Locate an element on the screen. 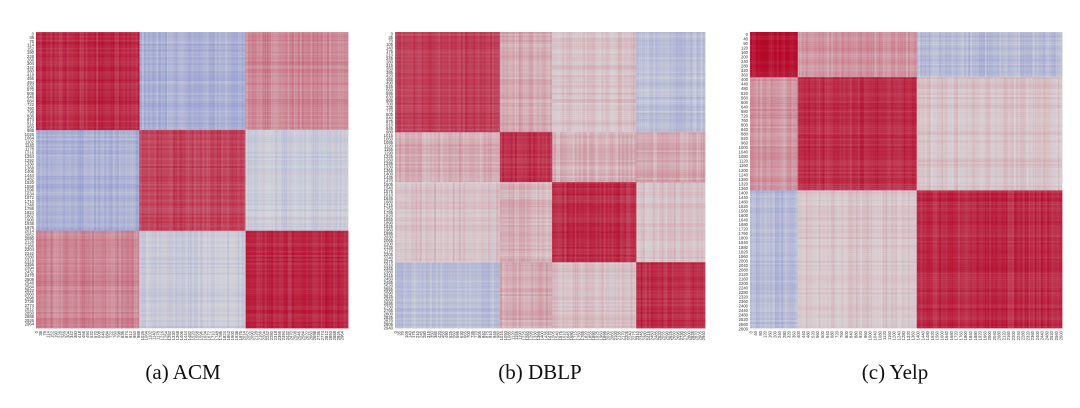  y-tick-label: 1400 is located at coordinates (744, 192).